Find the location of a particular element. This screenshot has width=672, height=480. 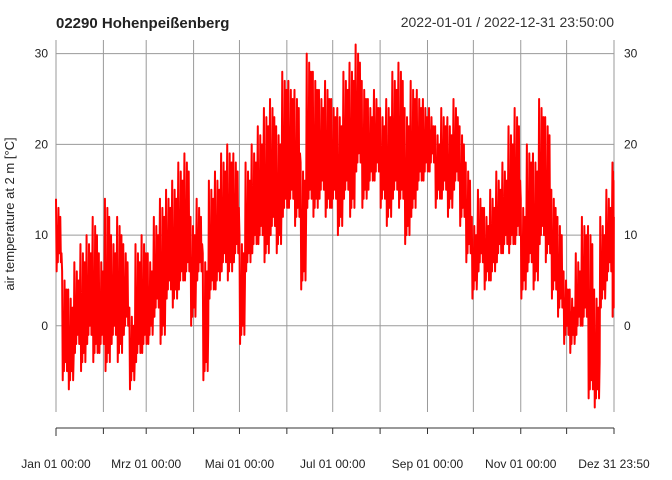

y-tick-label-left: 20 is located at coordinates (42, 144).